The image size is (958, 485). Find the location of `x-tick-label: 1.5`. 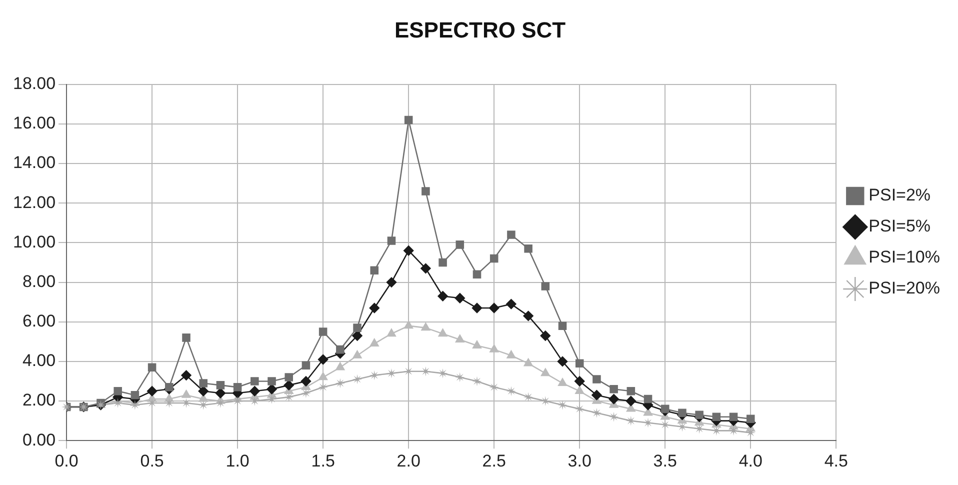

x-tick-label: 1.5 is located at coordinates (323, 460).